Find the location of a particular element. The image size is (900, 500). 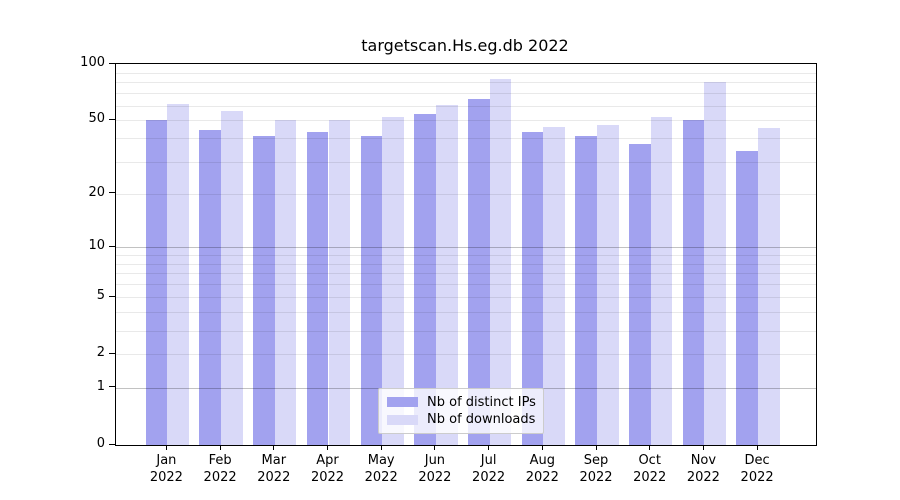

x-label-month-nov: Nov is located at coordinates (703, 460).